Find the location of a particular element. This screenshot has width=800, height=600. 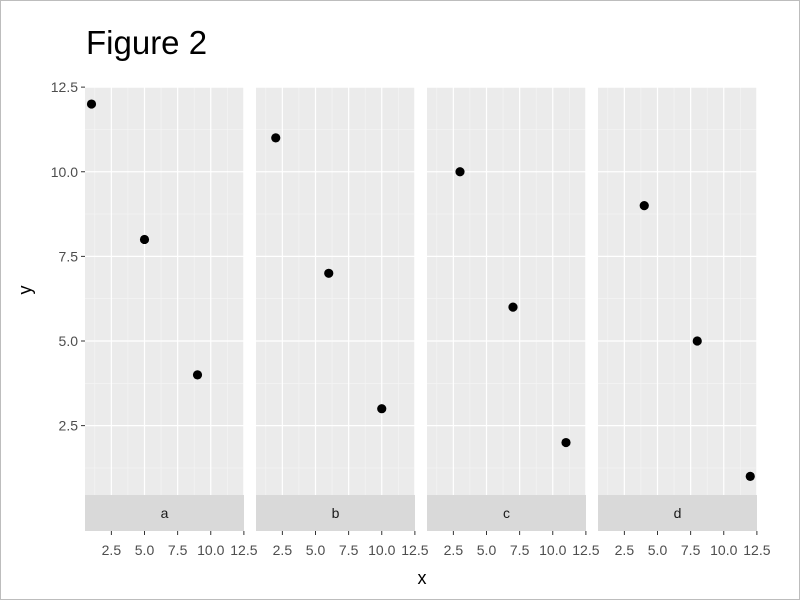

facet-strip-label: a is located at coordinates (165, 513).